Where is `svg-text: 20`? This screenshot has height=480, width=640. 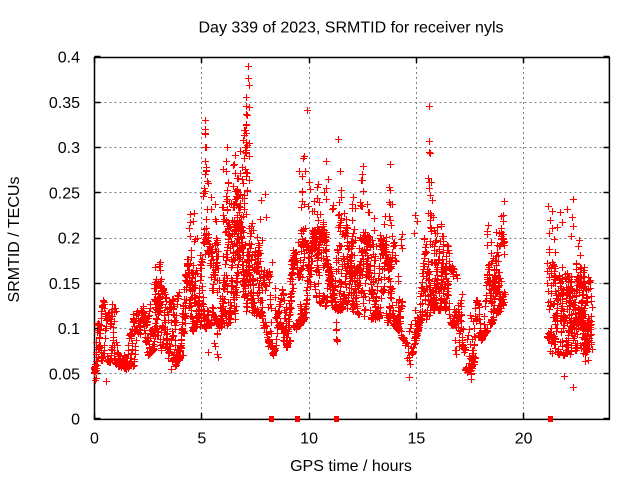 svg-text: 20 is located at coordinates (524, 439).